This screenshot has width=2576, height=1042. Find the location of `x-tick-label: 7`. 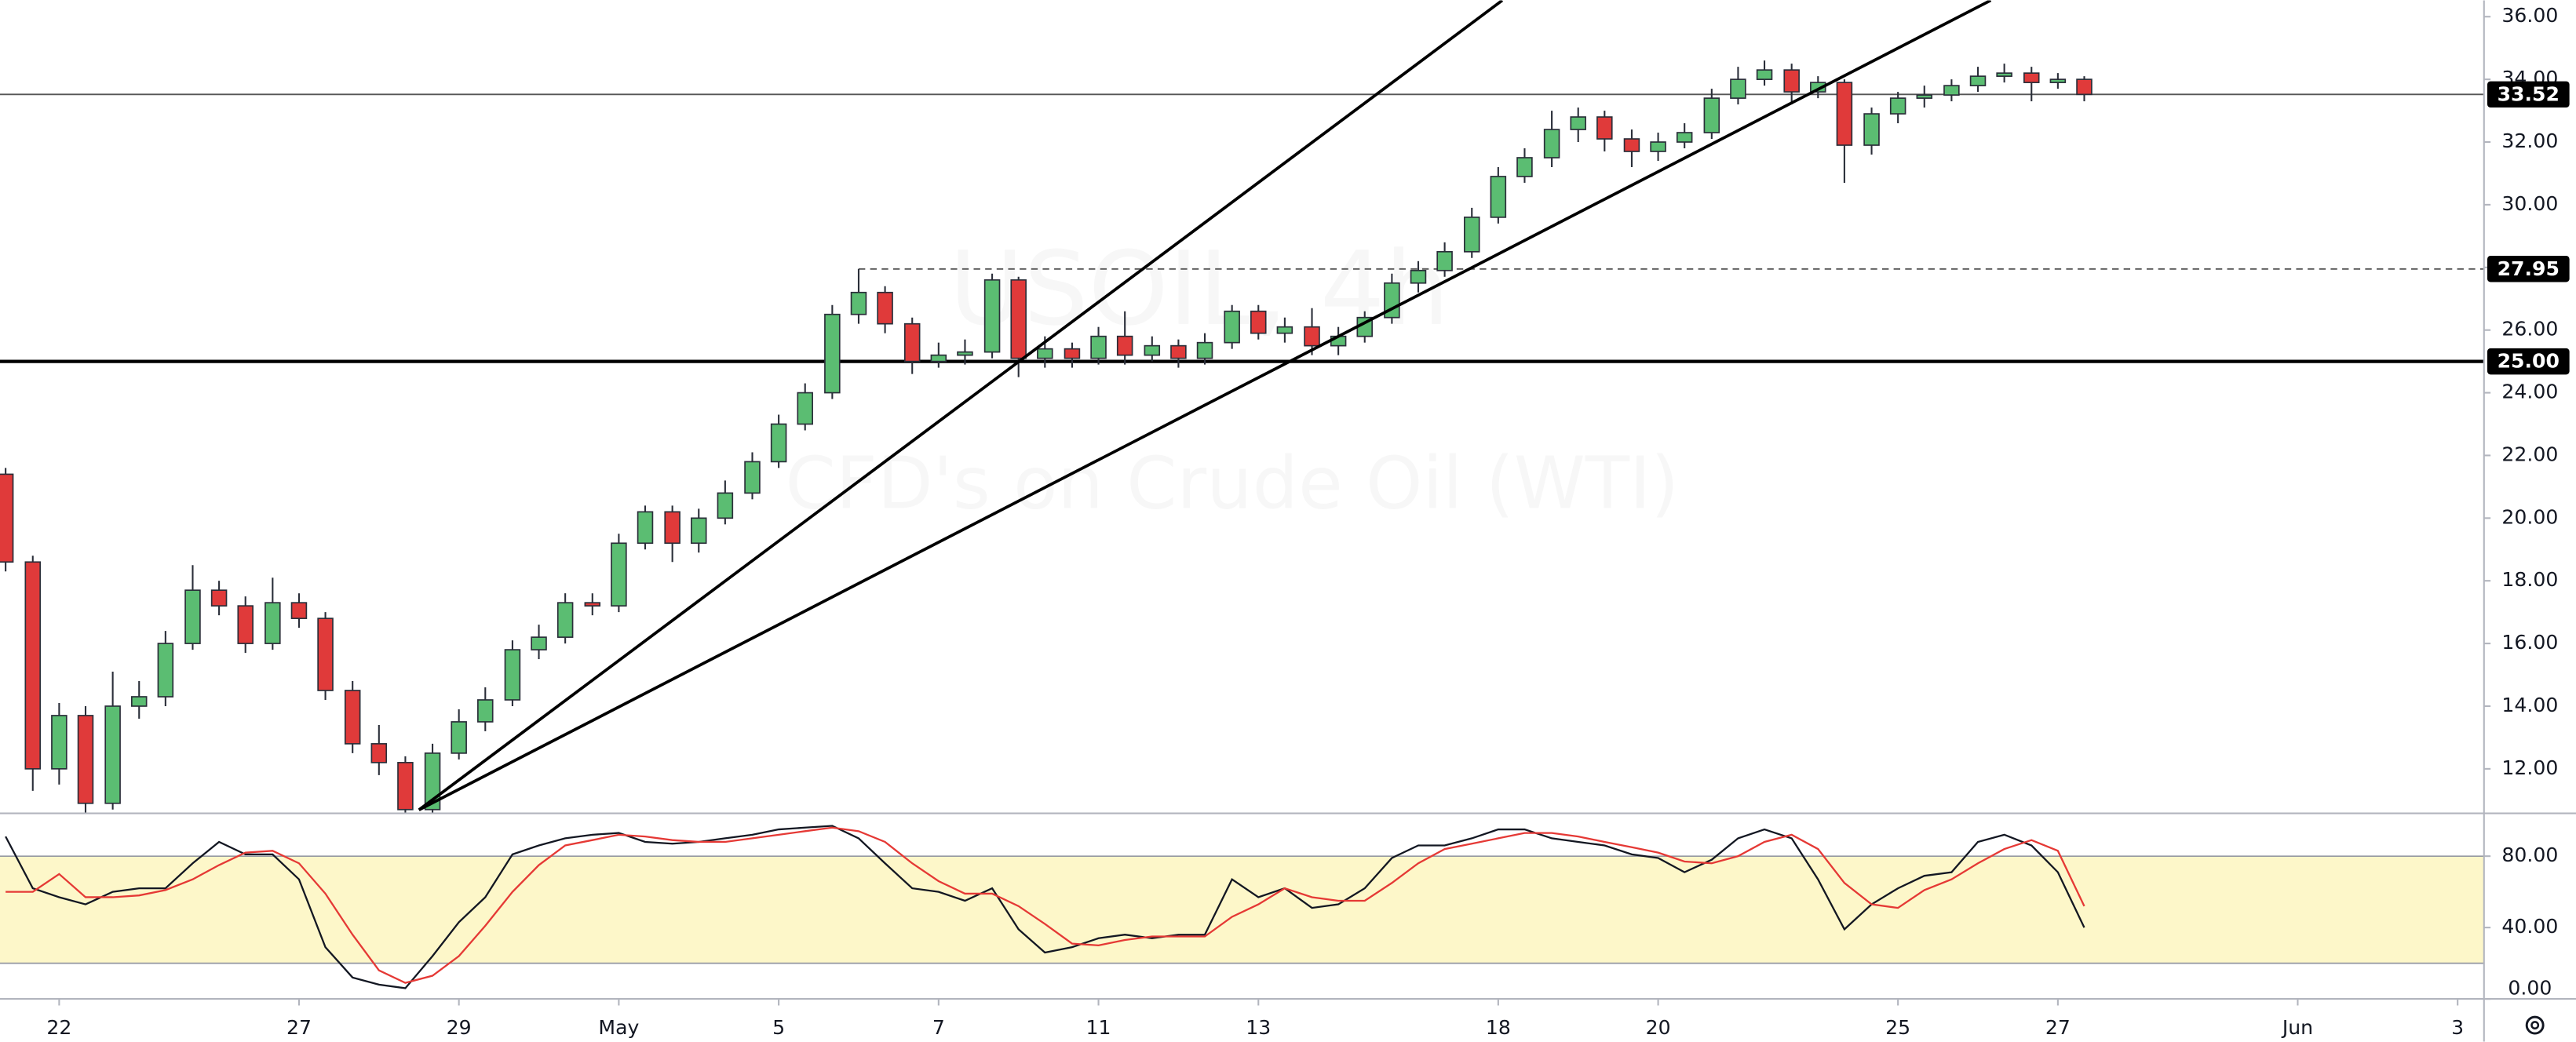

x-tick-label: 7 is located at coordinates (938, 1027).